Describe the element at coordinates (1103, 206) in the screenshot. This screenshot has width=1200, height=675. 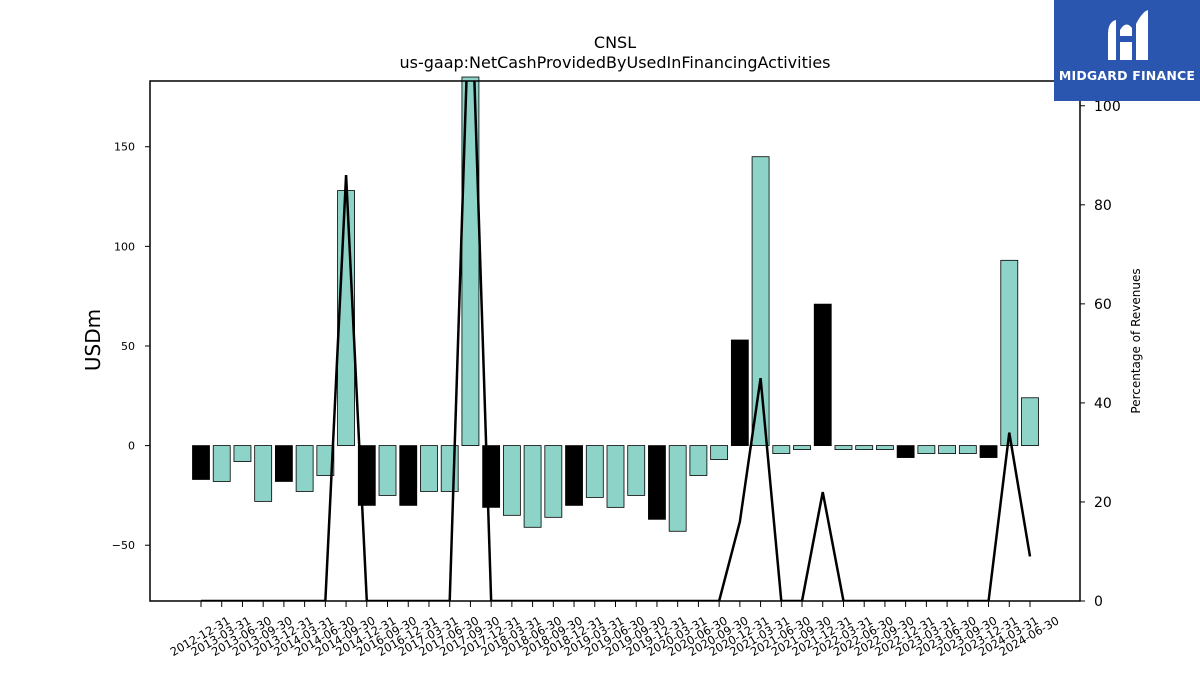
I see `y2-tick-label: 80` at that location.